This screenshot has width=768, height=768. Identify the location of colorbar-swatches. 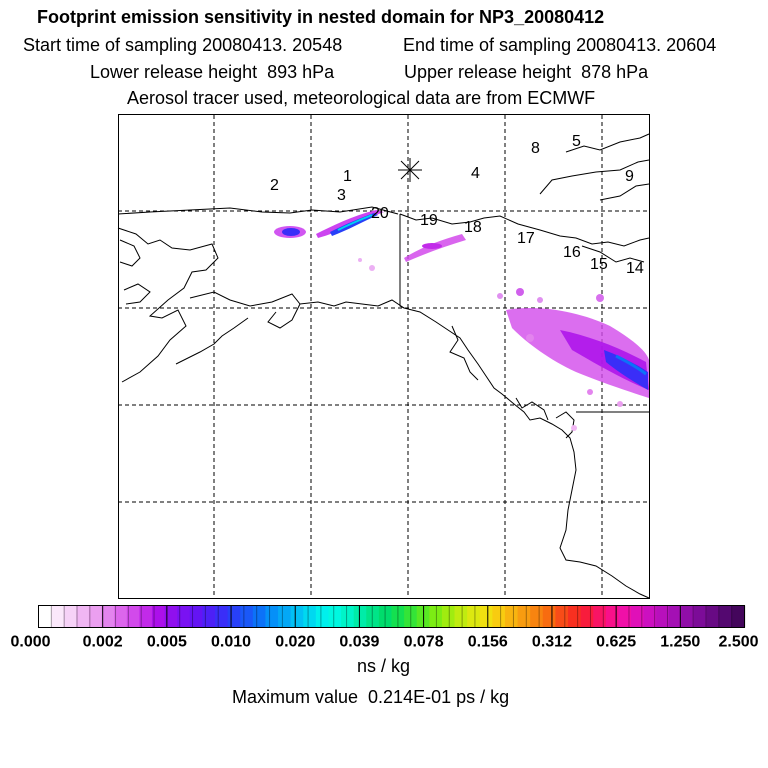
(392, 616).